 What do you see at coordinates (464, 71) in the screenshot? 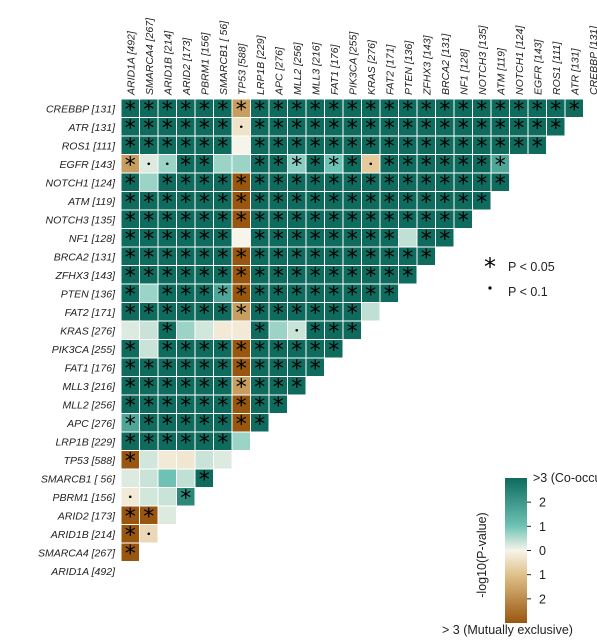
I see `column-label: NF1 [128]` at bounding box center [464, 71].